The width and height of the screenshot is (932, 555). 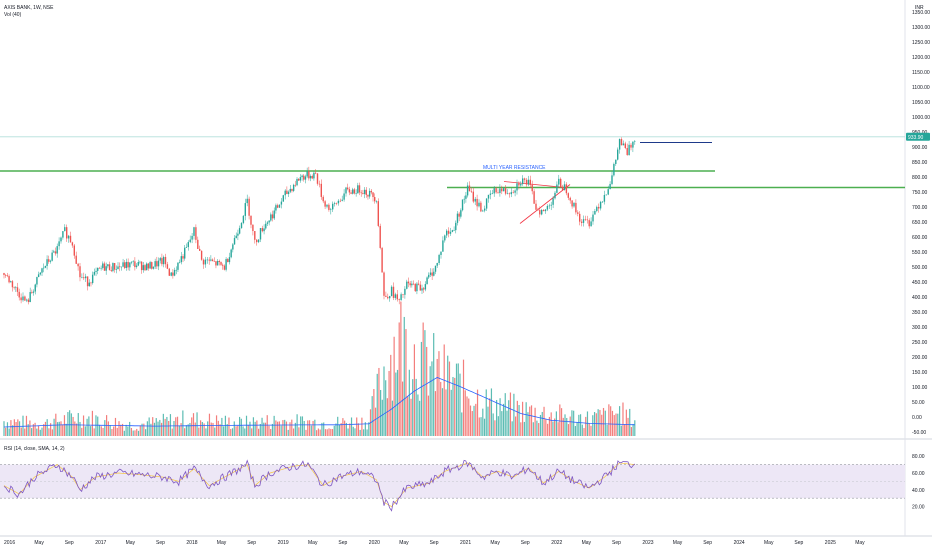 What do you see at coordinates (545, 204) in the screenshot?
I see `triangle-lower-line` at bounding box center [545, 204].